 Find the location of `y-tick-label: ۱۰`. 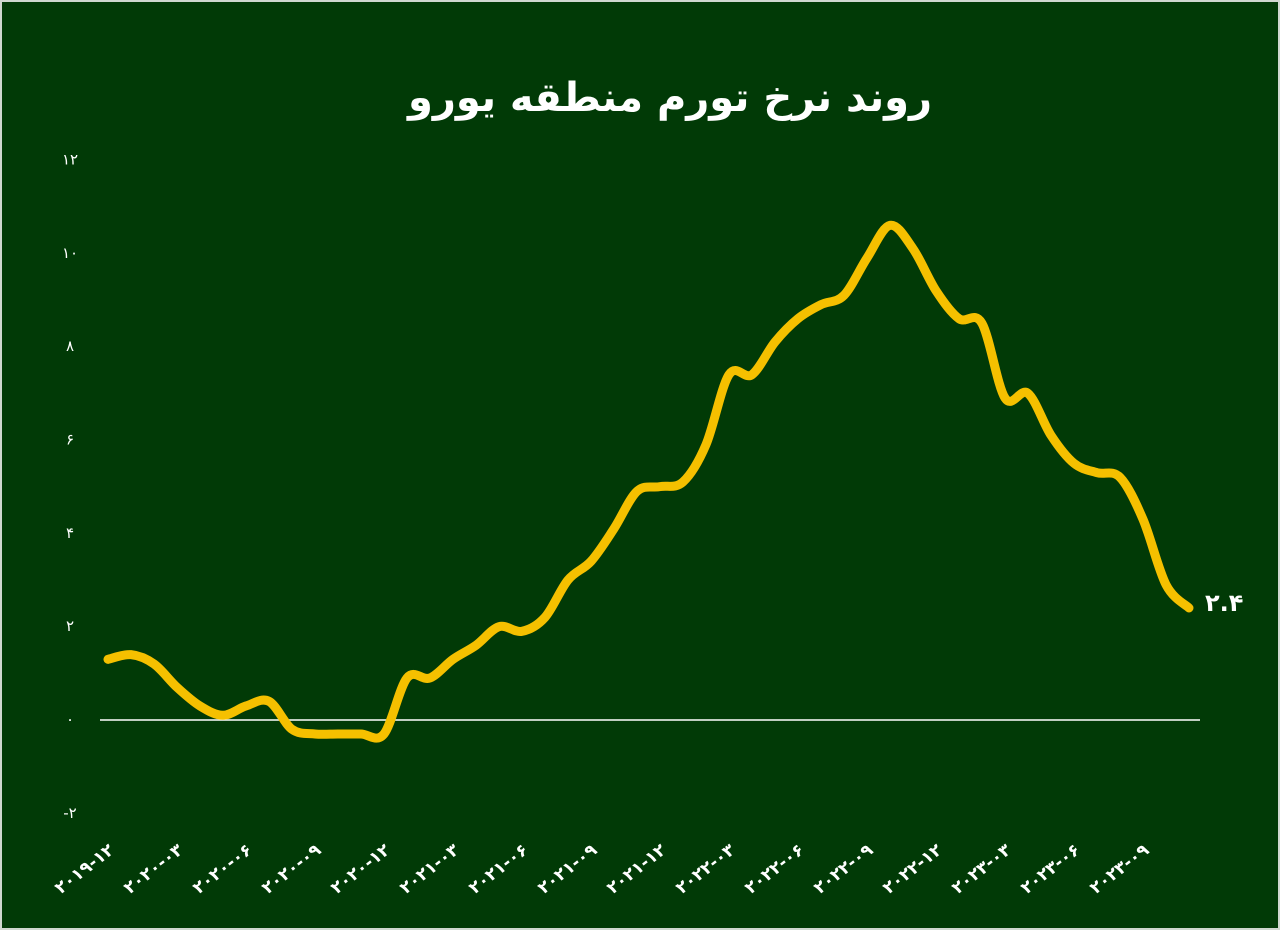

y-tick-label: ۱۰ is located at coordinates (70, 253).